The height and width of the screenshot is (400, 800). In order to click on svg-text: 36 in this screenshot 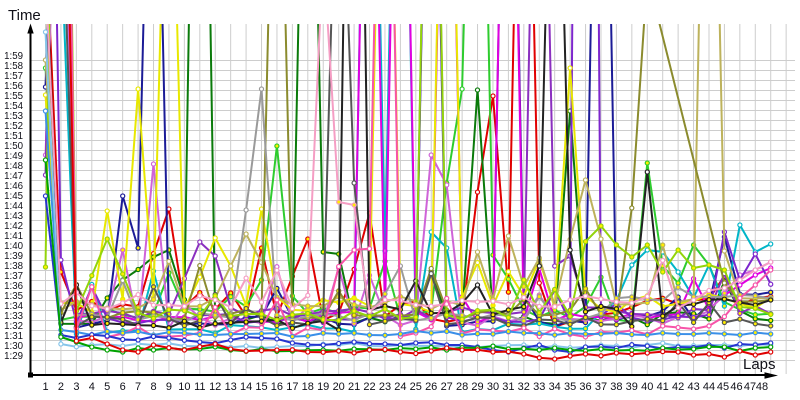, I will do `click(585, 387)`.